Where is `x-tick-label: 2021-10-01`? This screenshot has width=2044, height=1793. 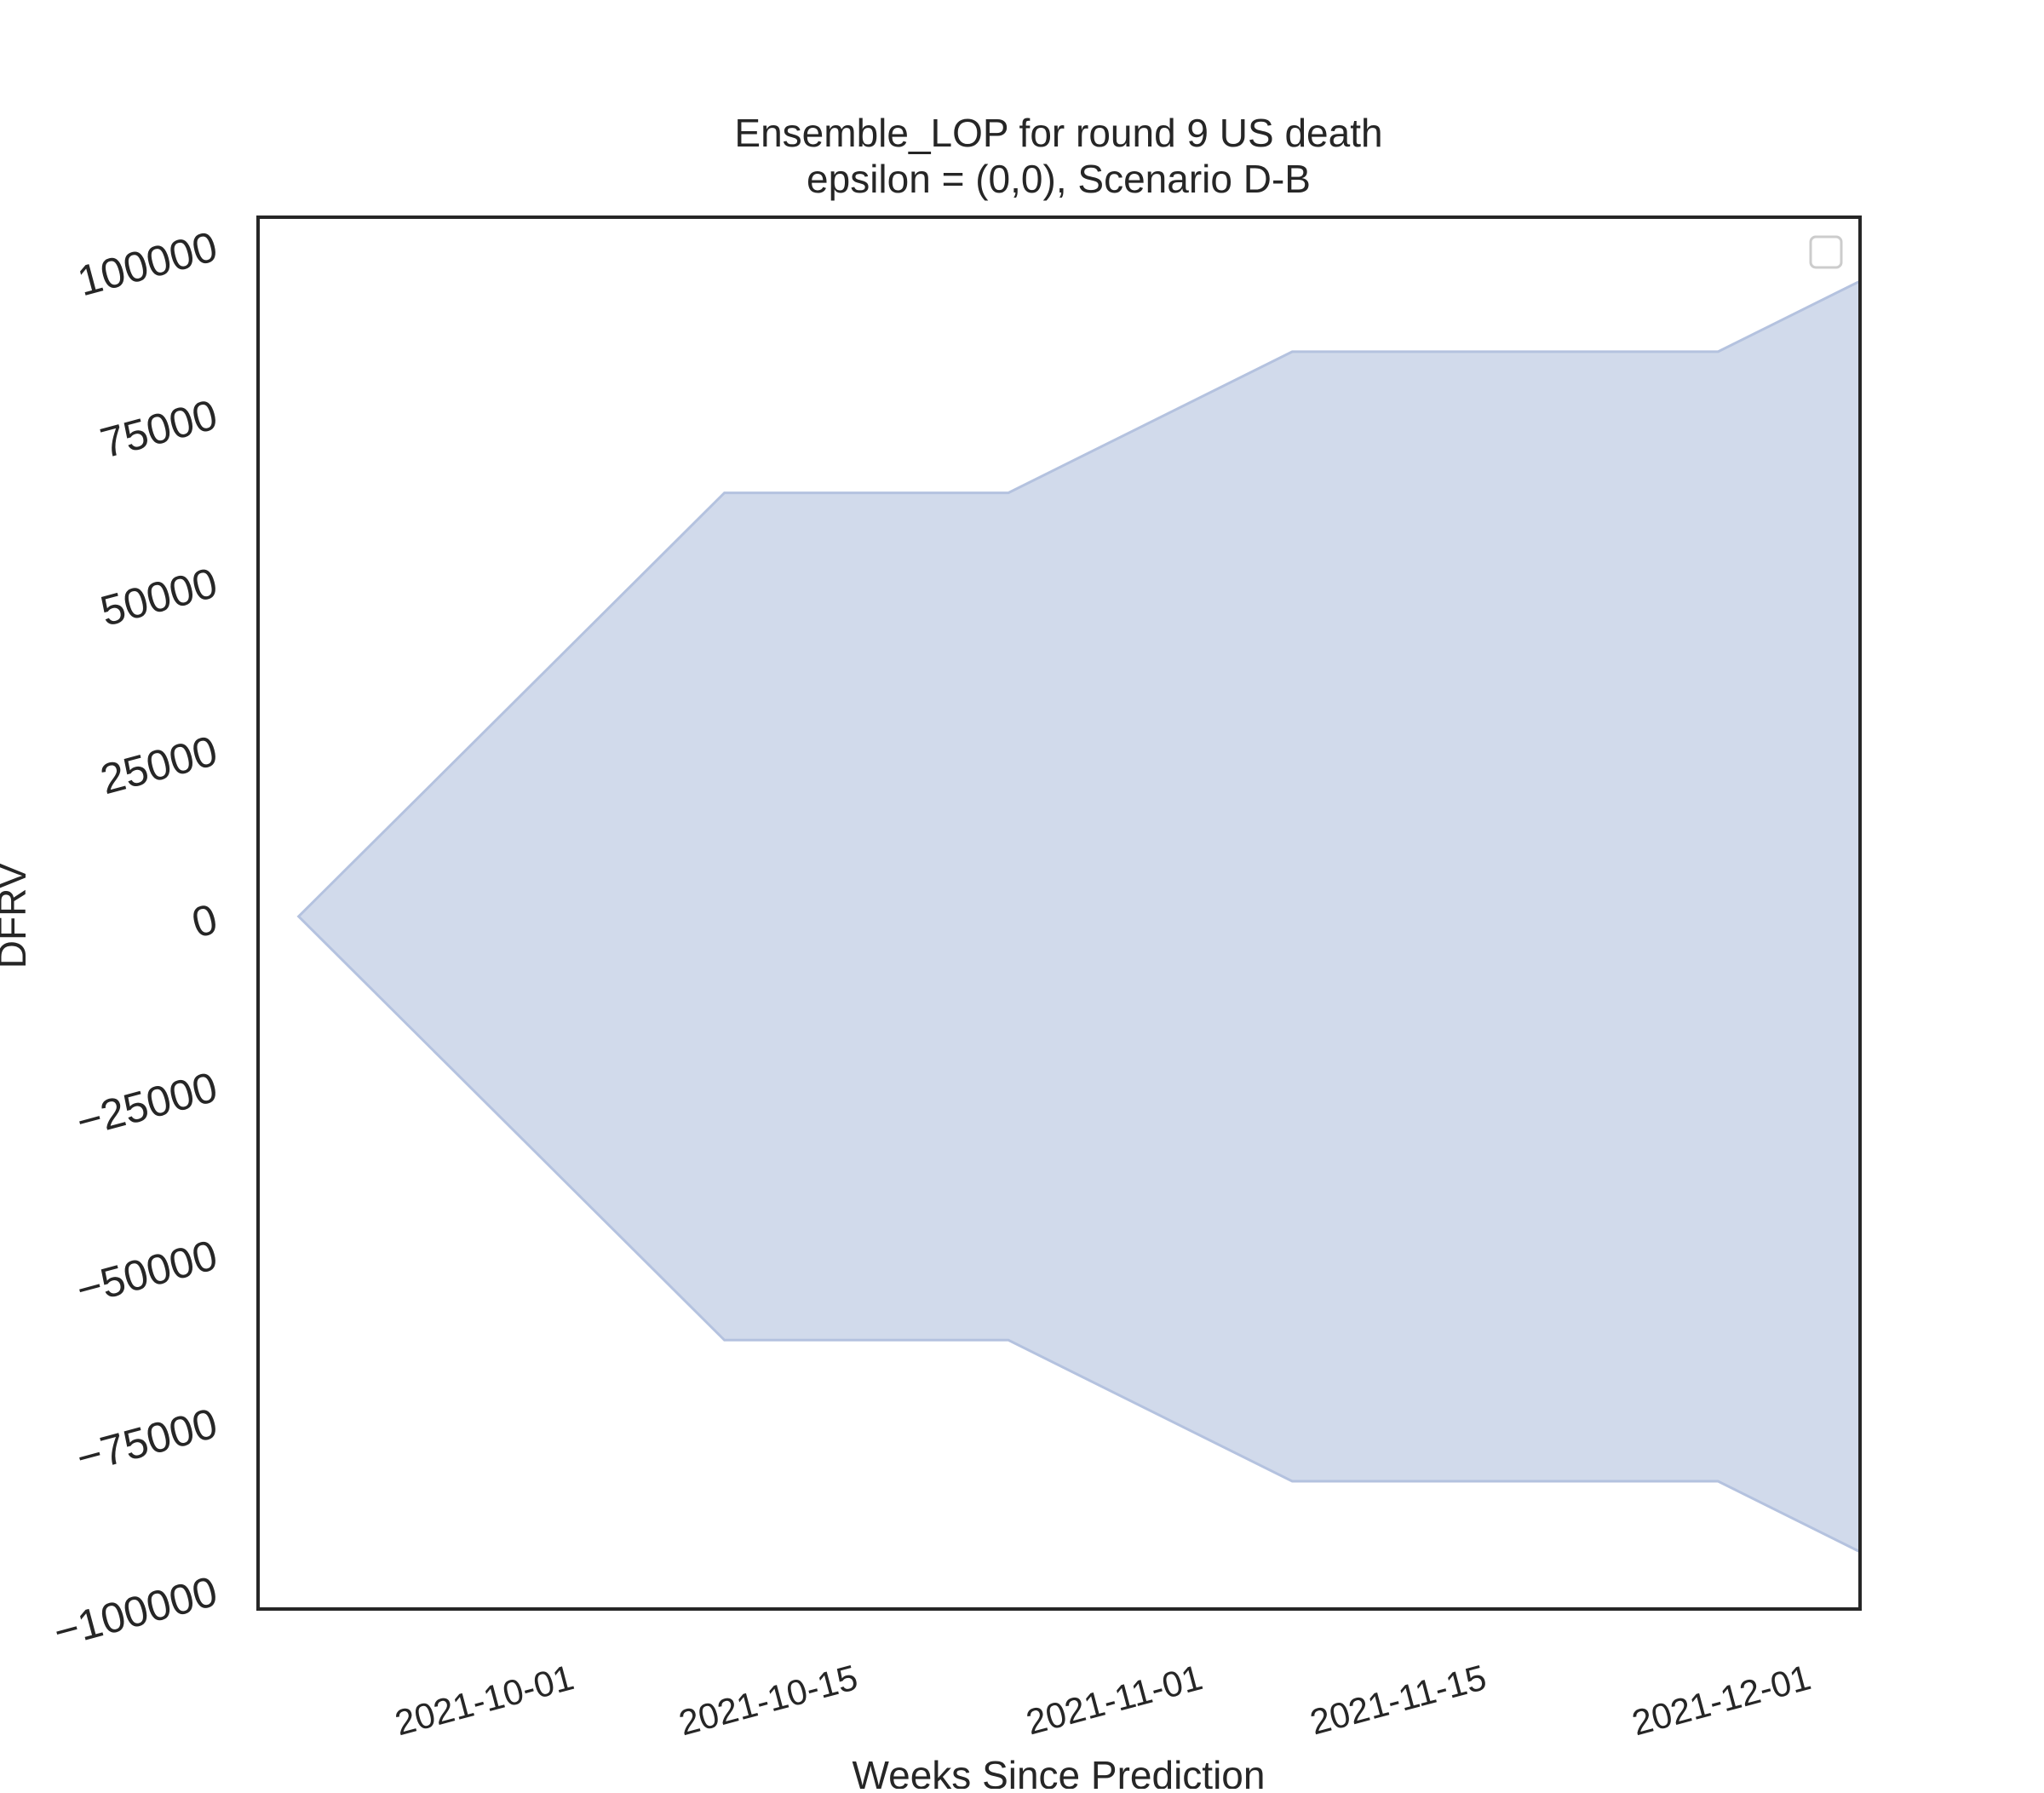
x-tick-label: 2021-10-01 is located at coordinates (484, 1700).